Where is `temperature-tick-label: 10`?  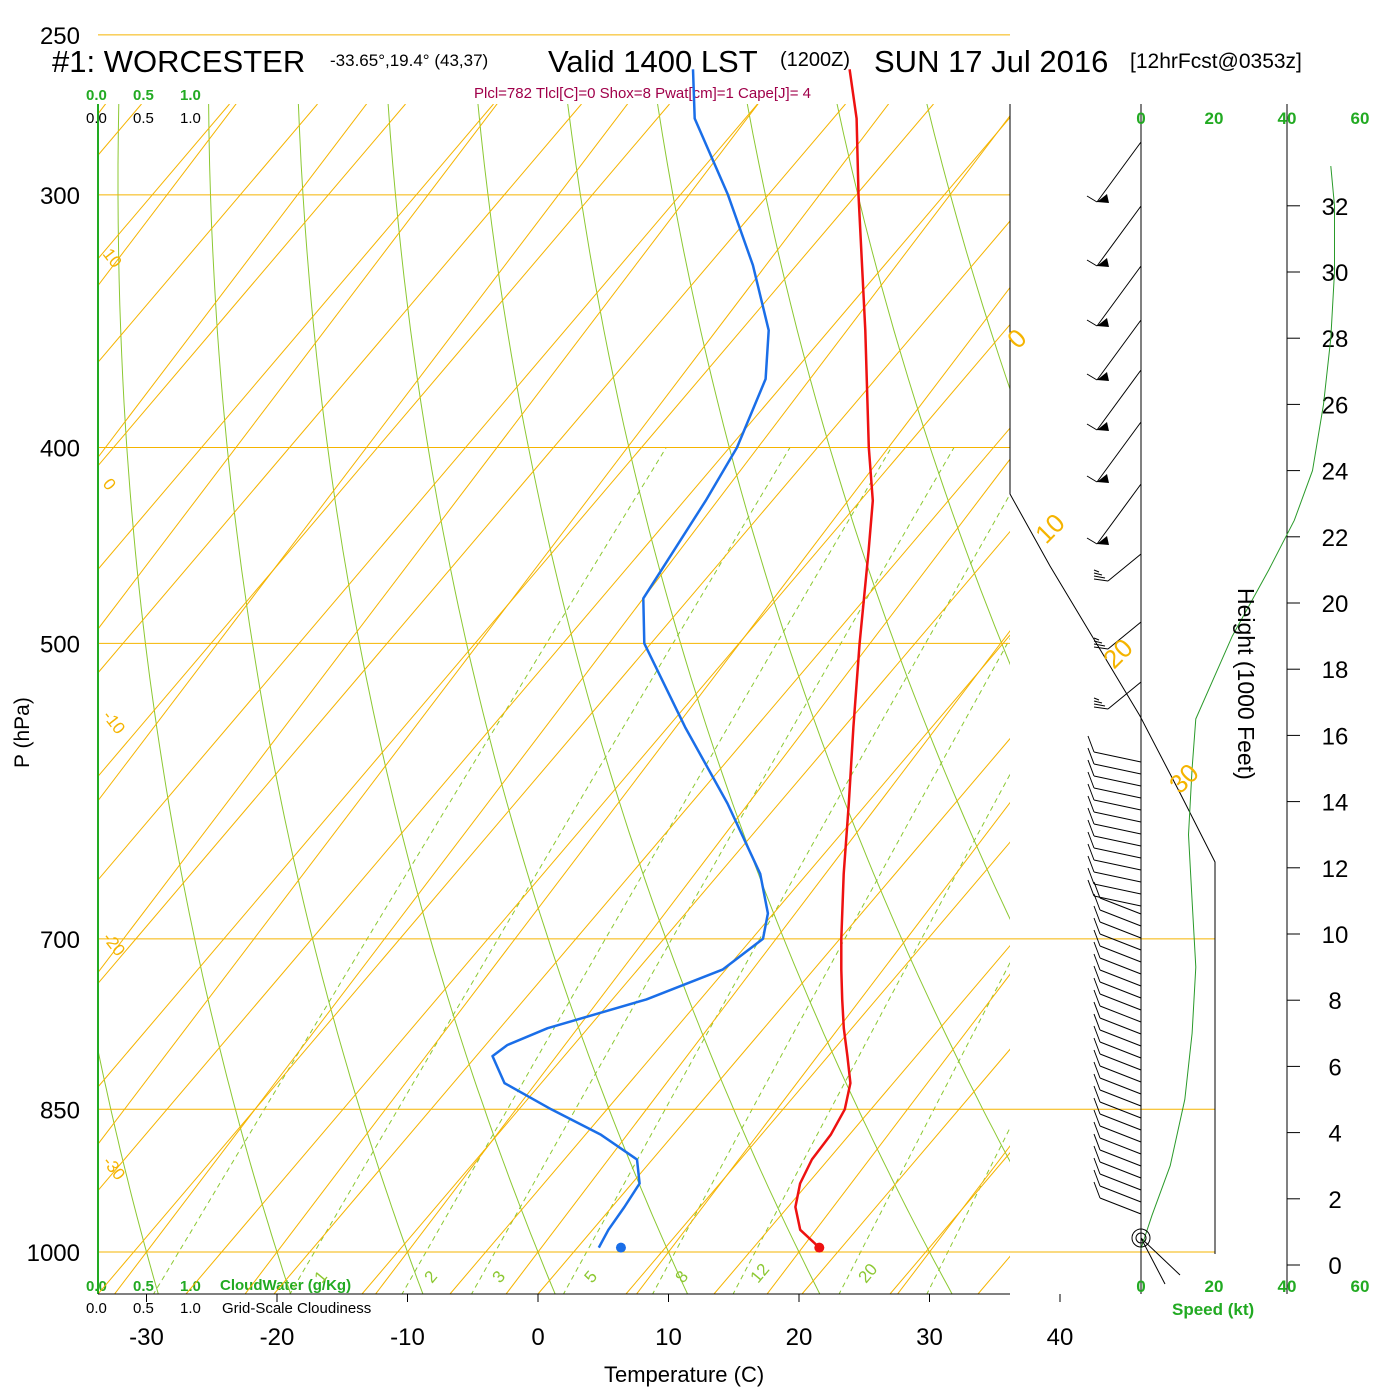 temperature-tick-label: 10 is located at coordinates (668, 1337).